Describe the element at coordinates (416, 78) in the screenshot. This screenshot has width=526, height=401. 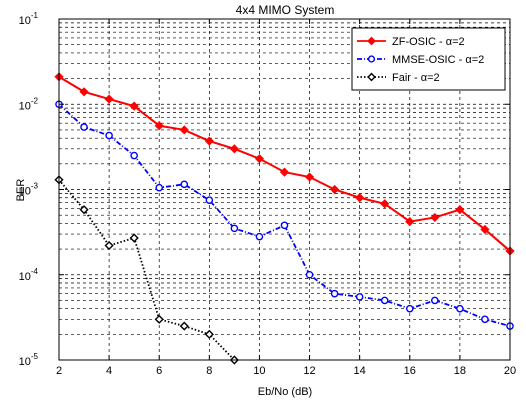
I see `legend-label: Fair - α=2` at that location.